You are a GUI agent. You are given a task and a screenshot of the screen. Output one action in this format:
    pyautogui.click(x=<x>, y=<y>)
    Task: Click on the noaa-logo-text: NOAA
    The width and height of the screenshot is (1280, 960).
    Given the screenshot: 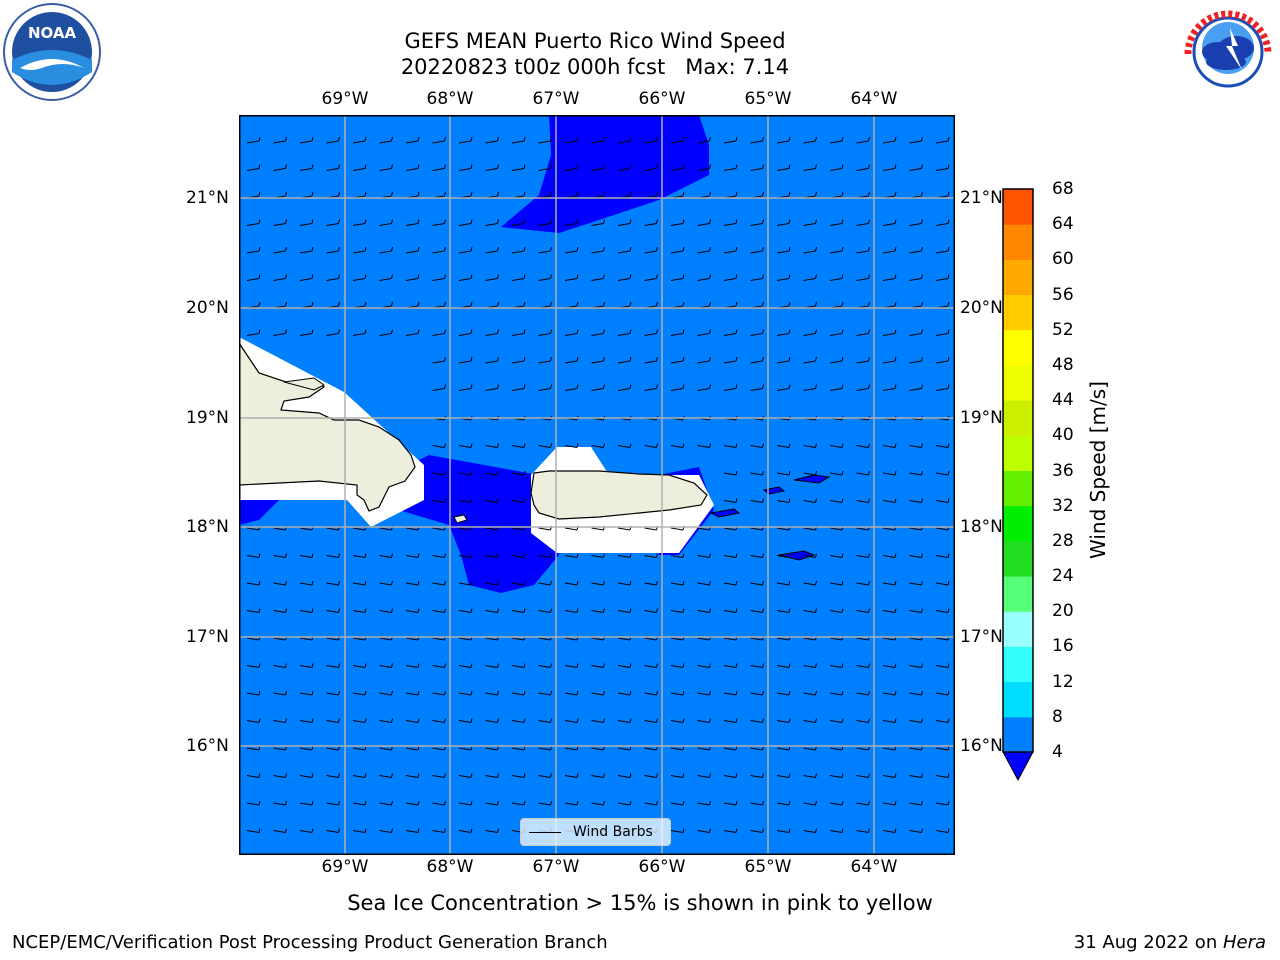 What is the action you would take?
    pyautogui.click(x=52, y=33)
    